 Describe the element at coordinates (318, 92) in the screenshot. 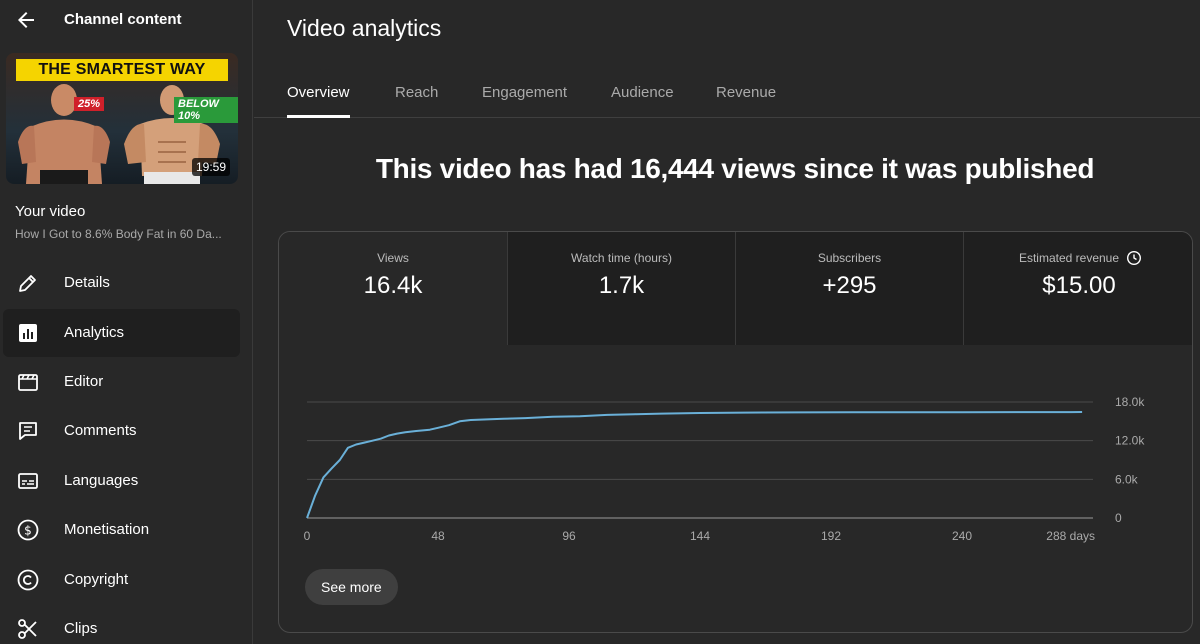

I see `tab-overview: Overview` at that location.